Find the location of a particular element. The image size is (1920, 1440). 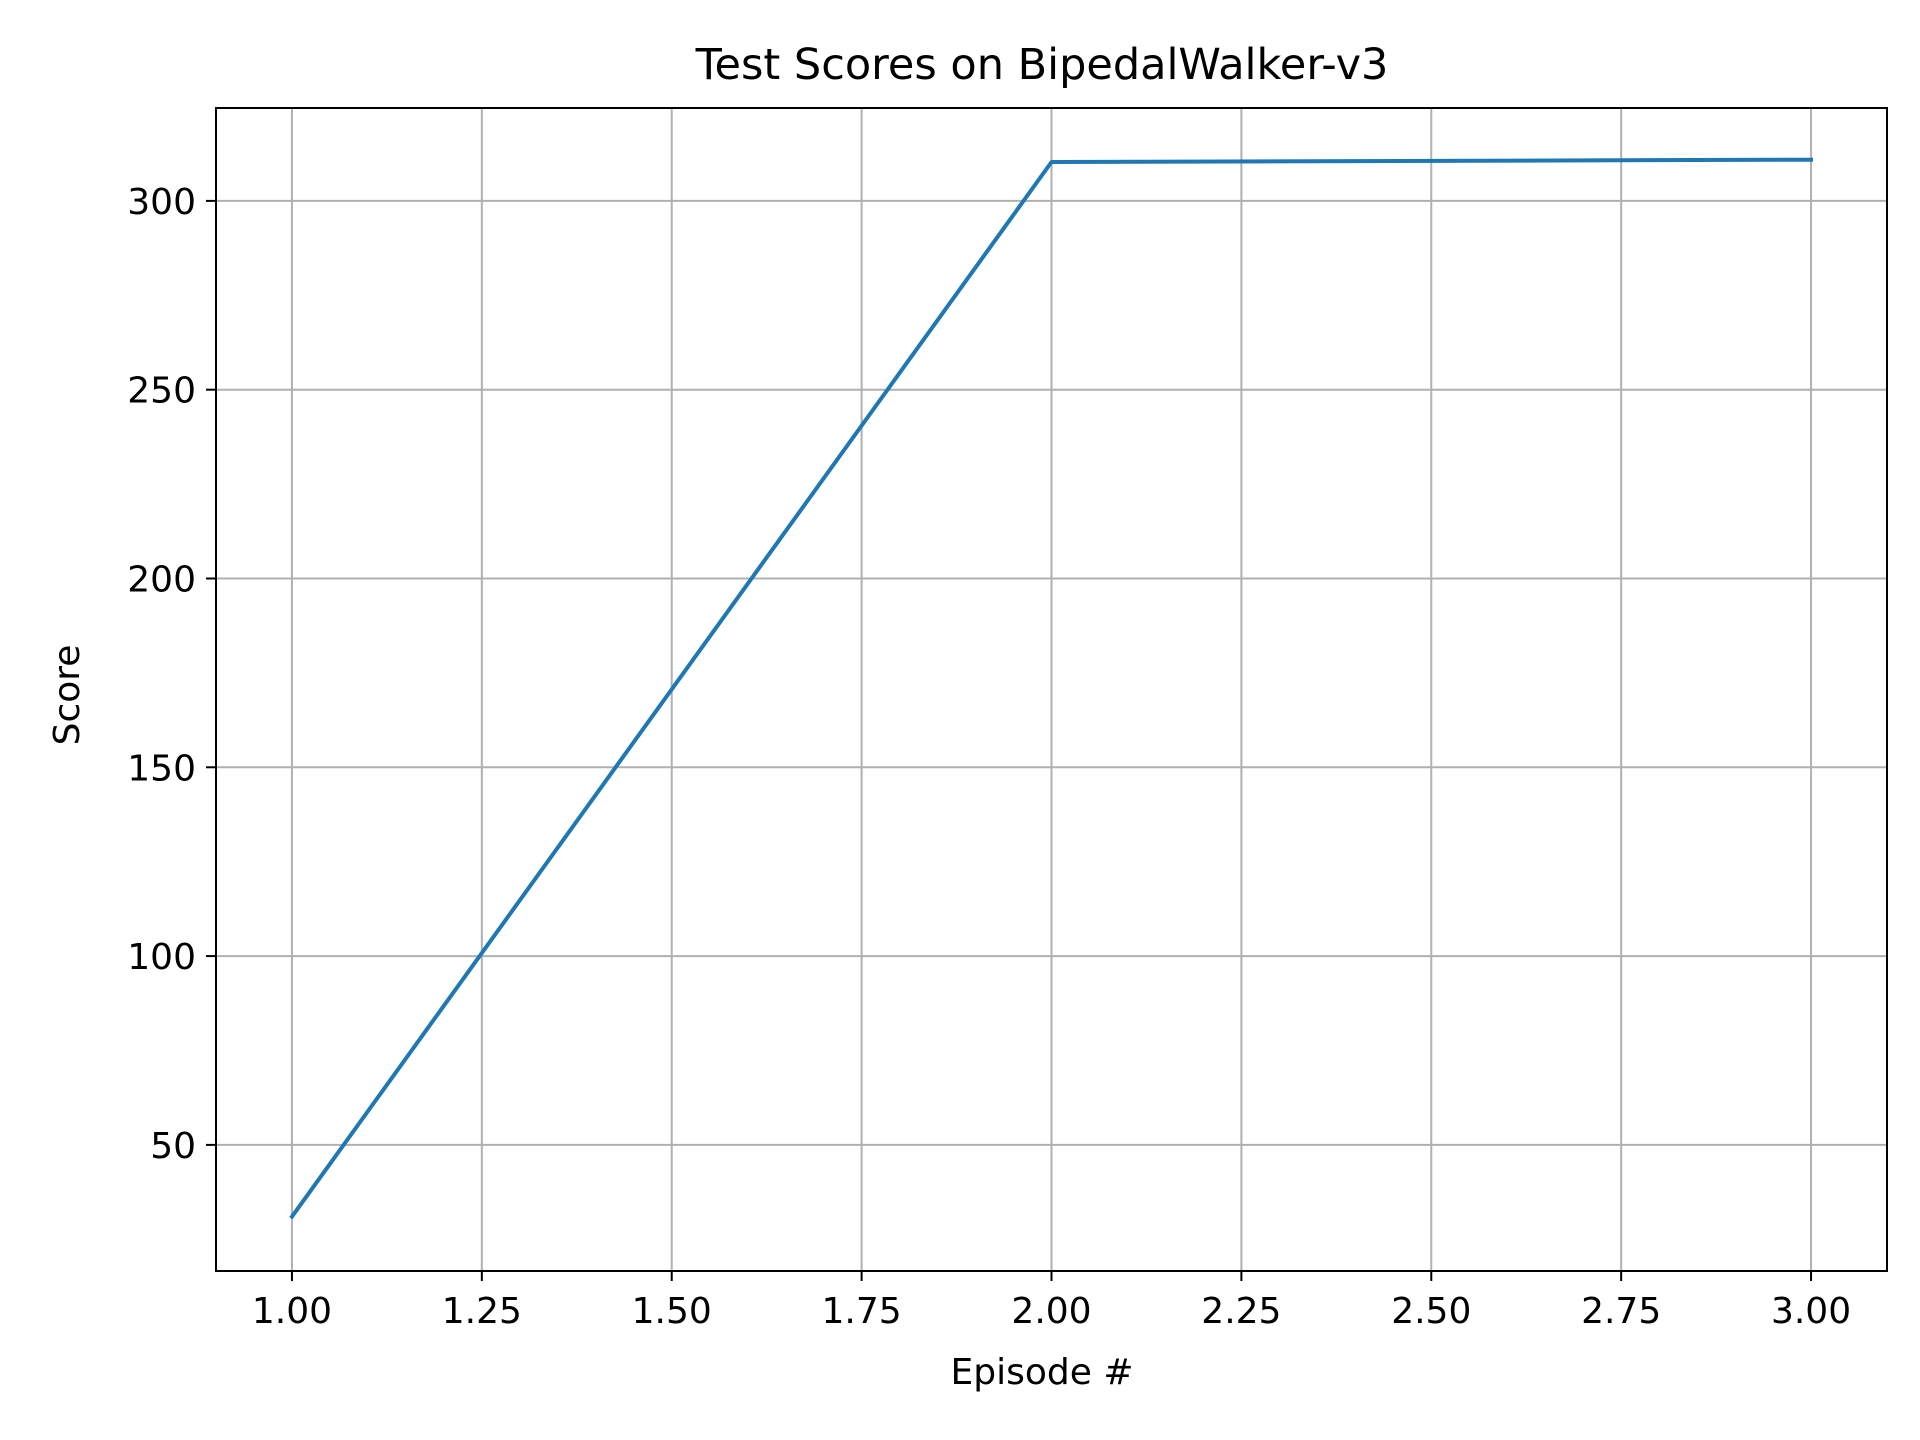

y-tick-label: 50 is located at coordinates (173, 1146).